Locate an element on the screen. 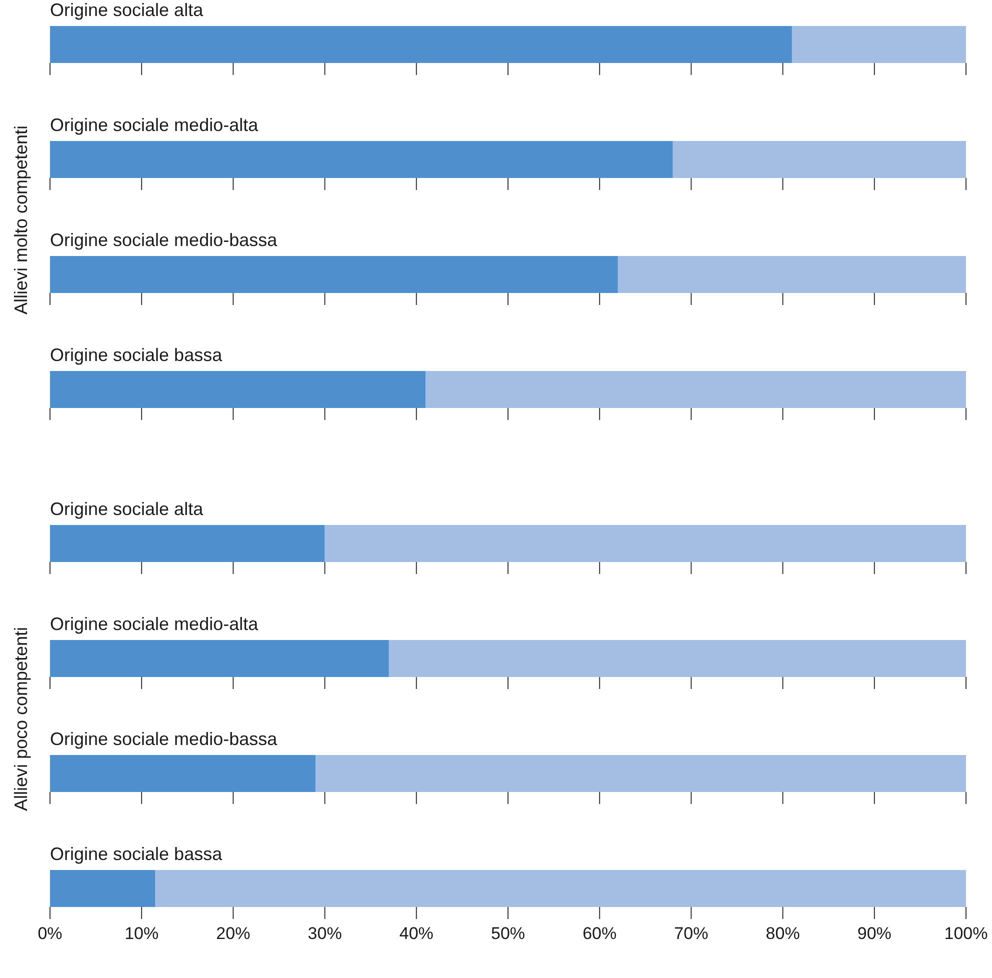 This screenshot has height=978, width=992. x-tick-label: 30% is located at coordinates (325, 933).